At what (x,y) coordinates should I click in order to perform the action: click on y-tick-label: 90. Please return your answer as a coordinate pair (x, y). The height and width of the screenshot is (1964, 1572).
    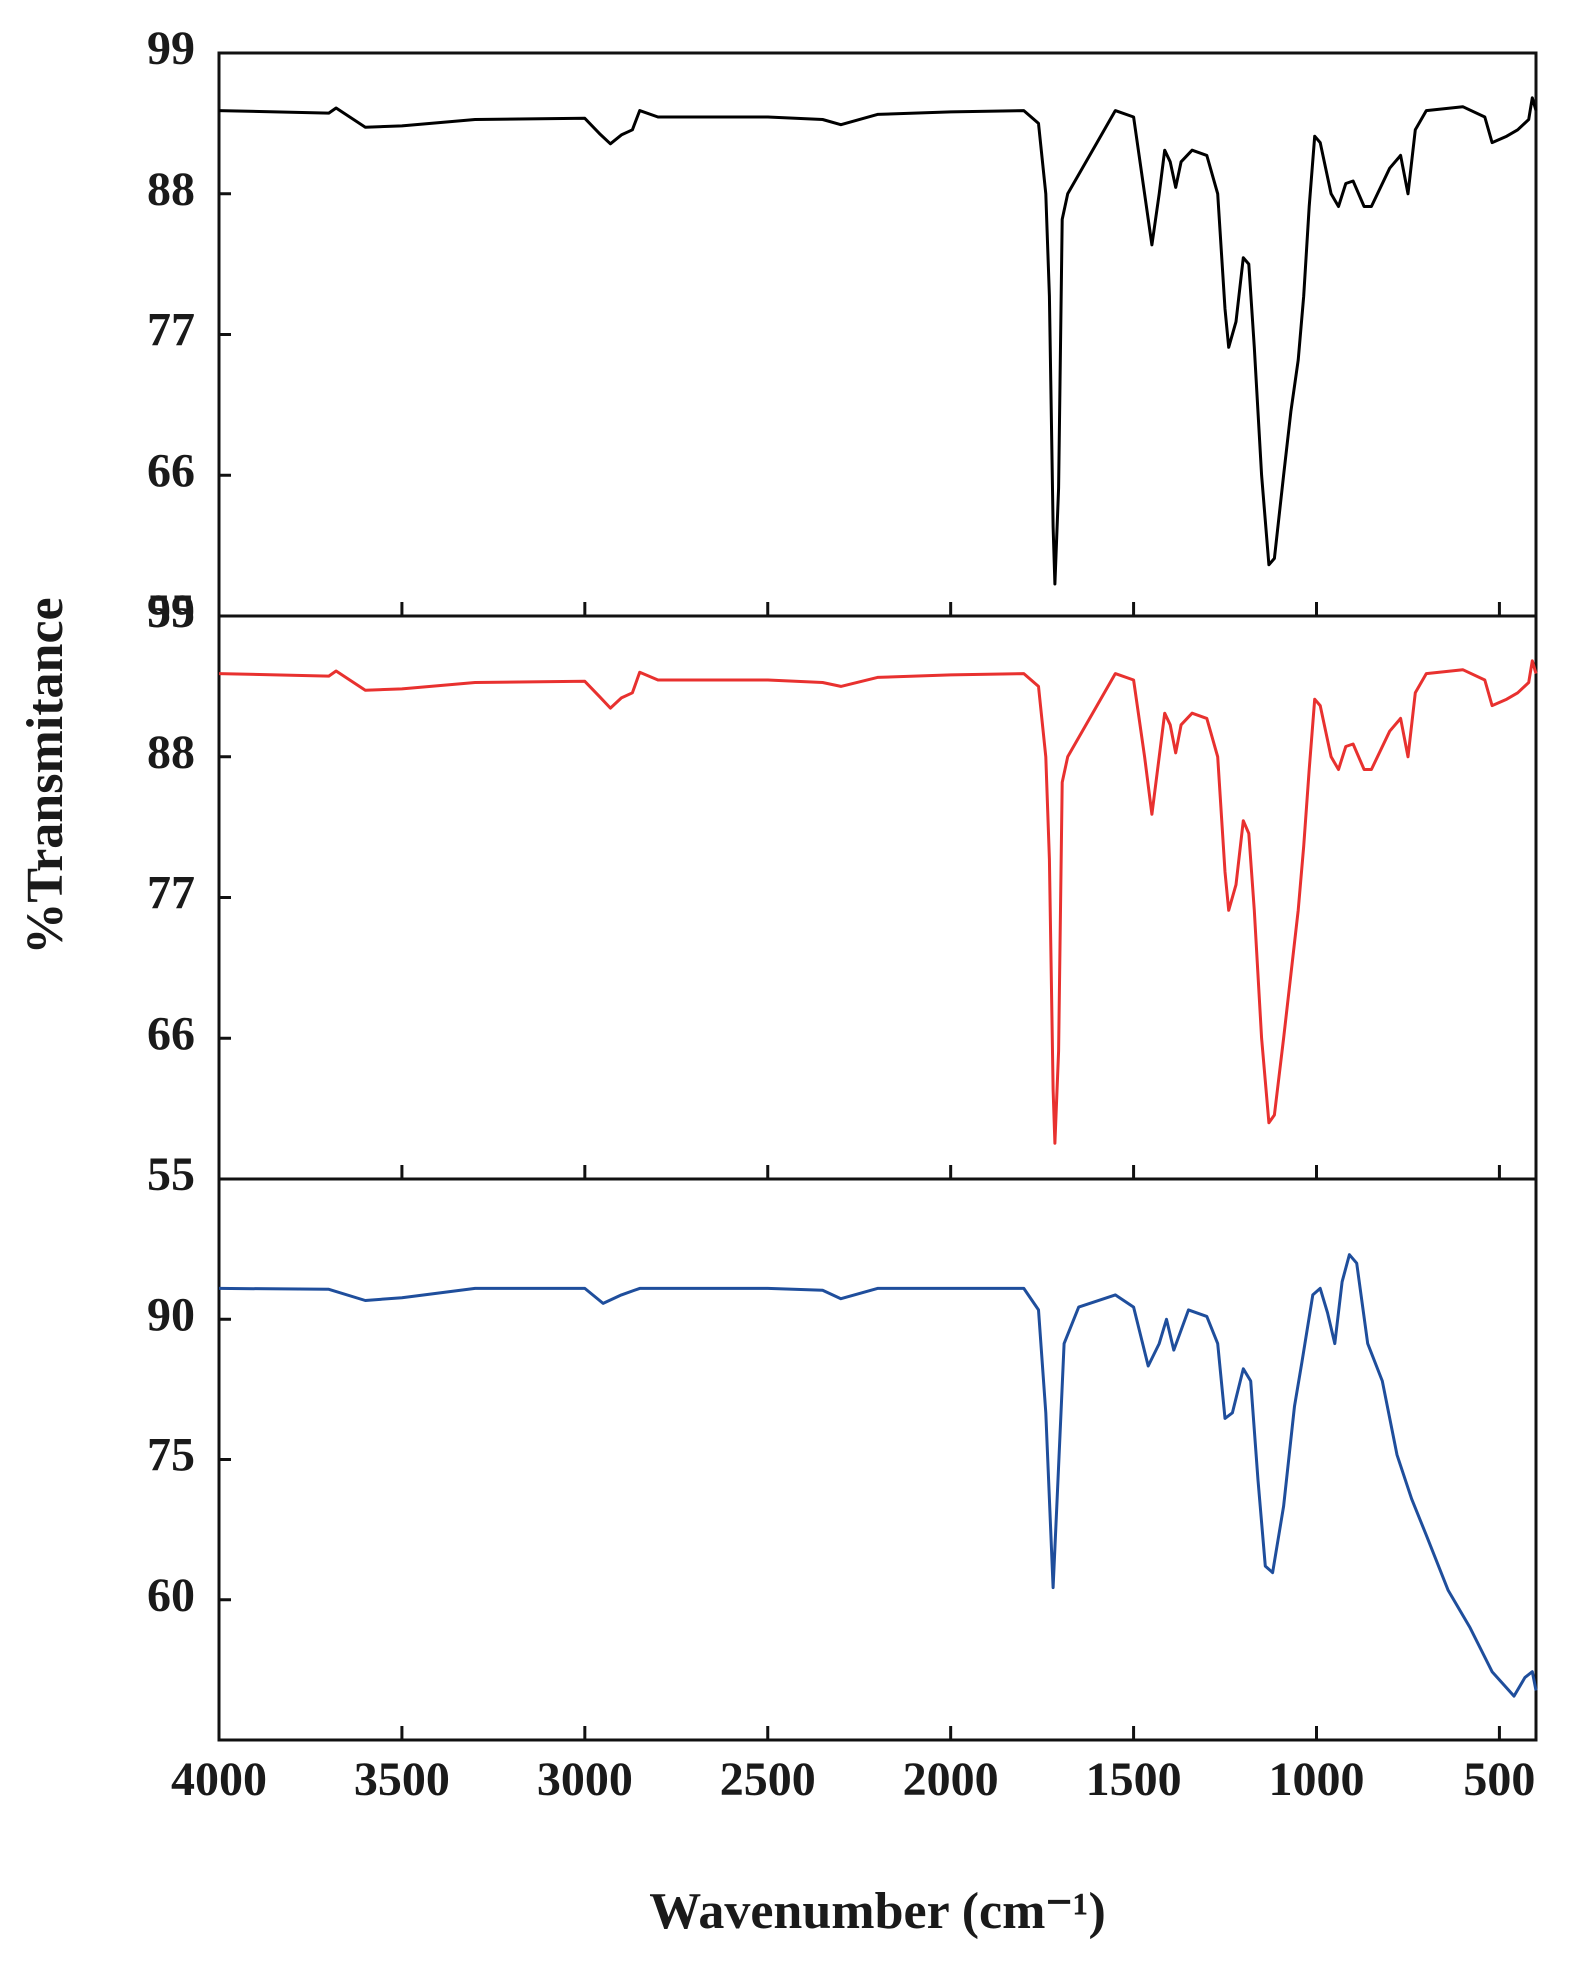
    Looking at the image, I should click on (171, 1314).